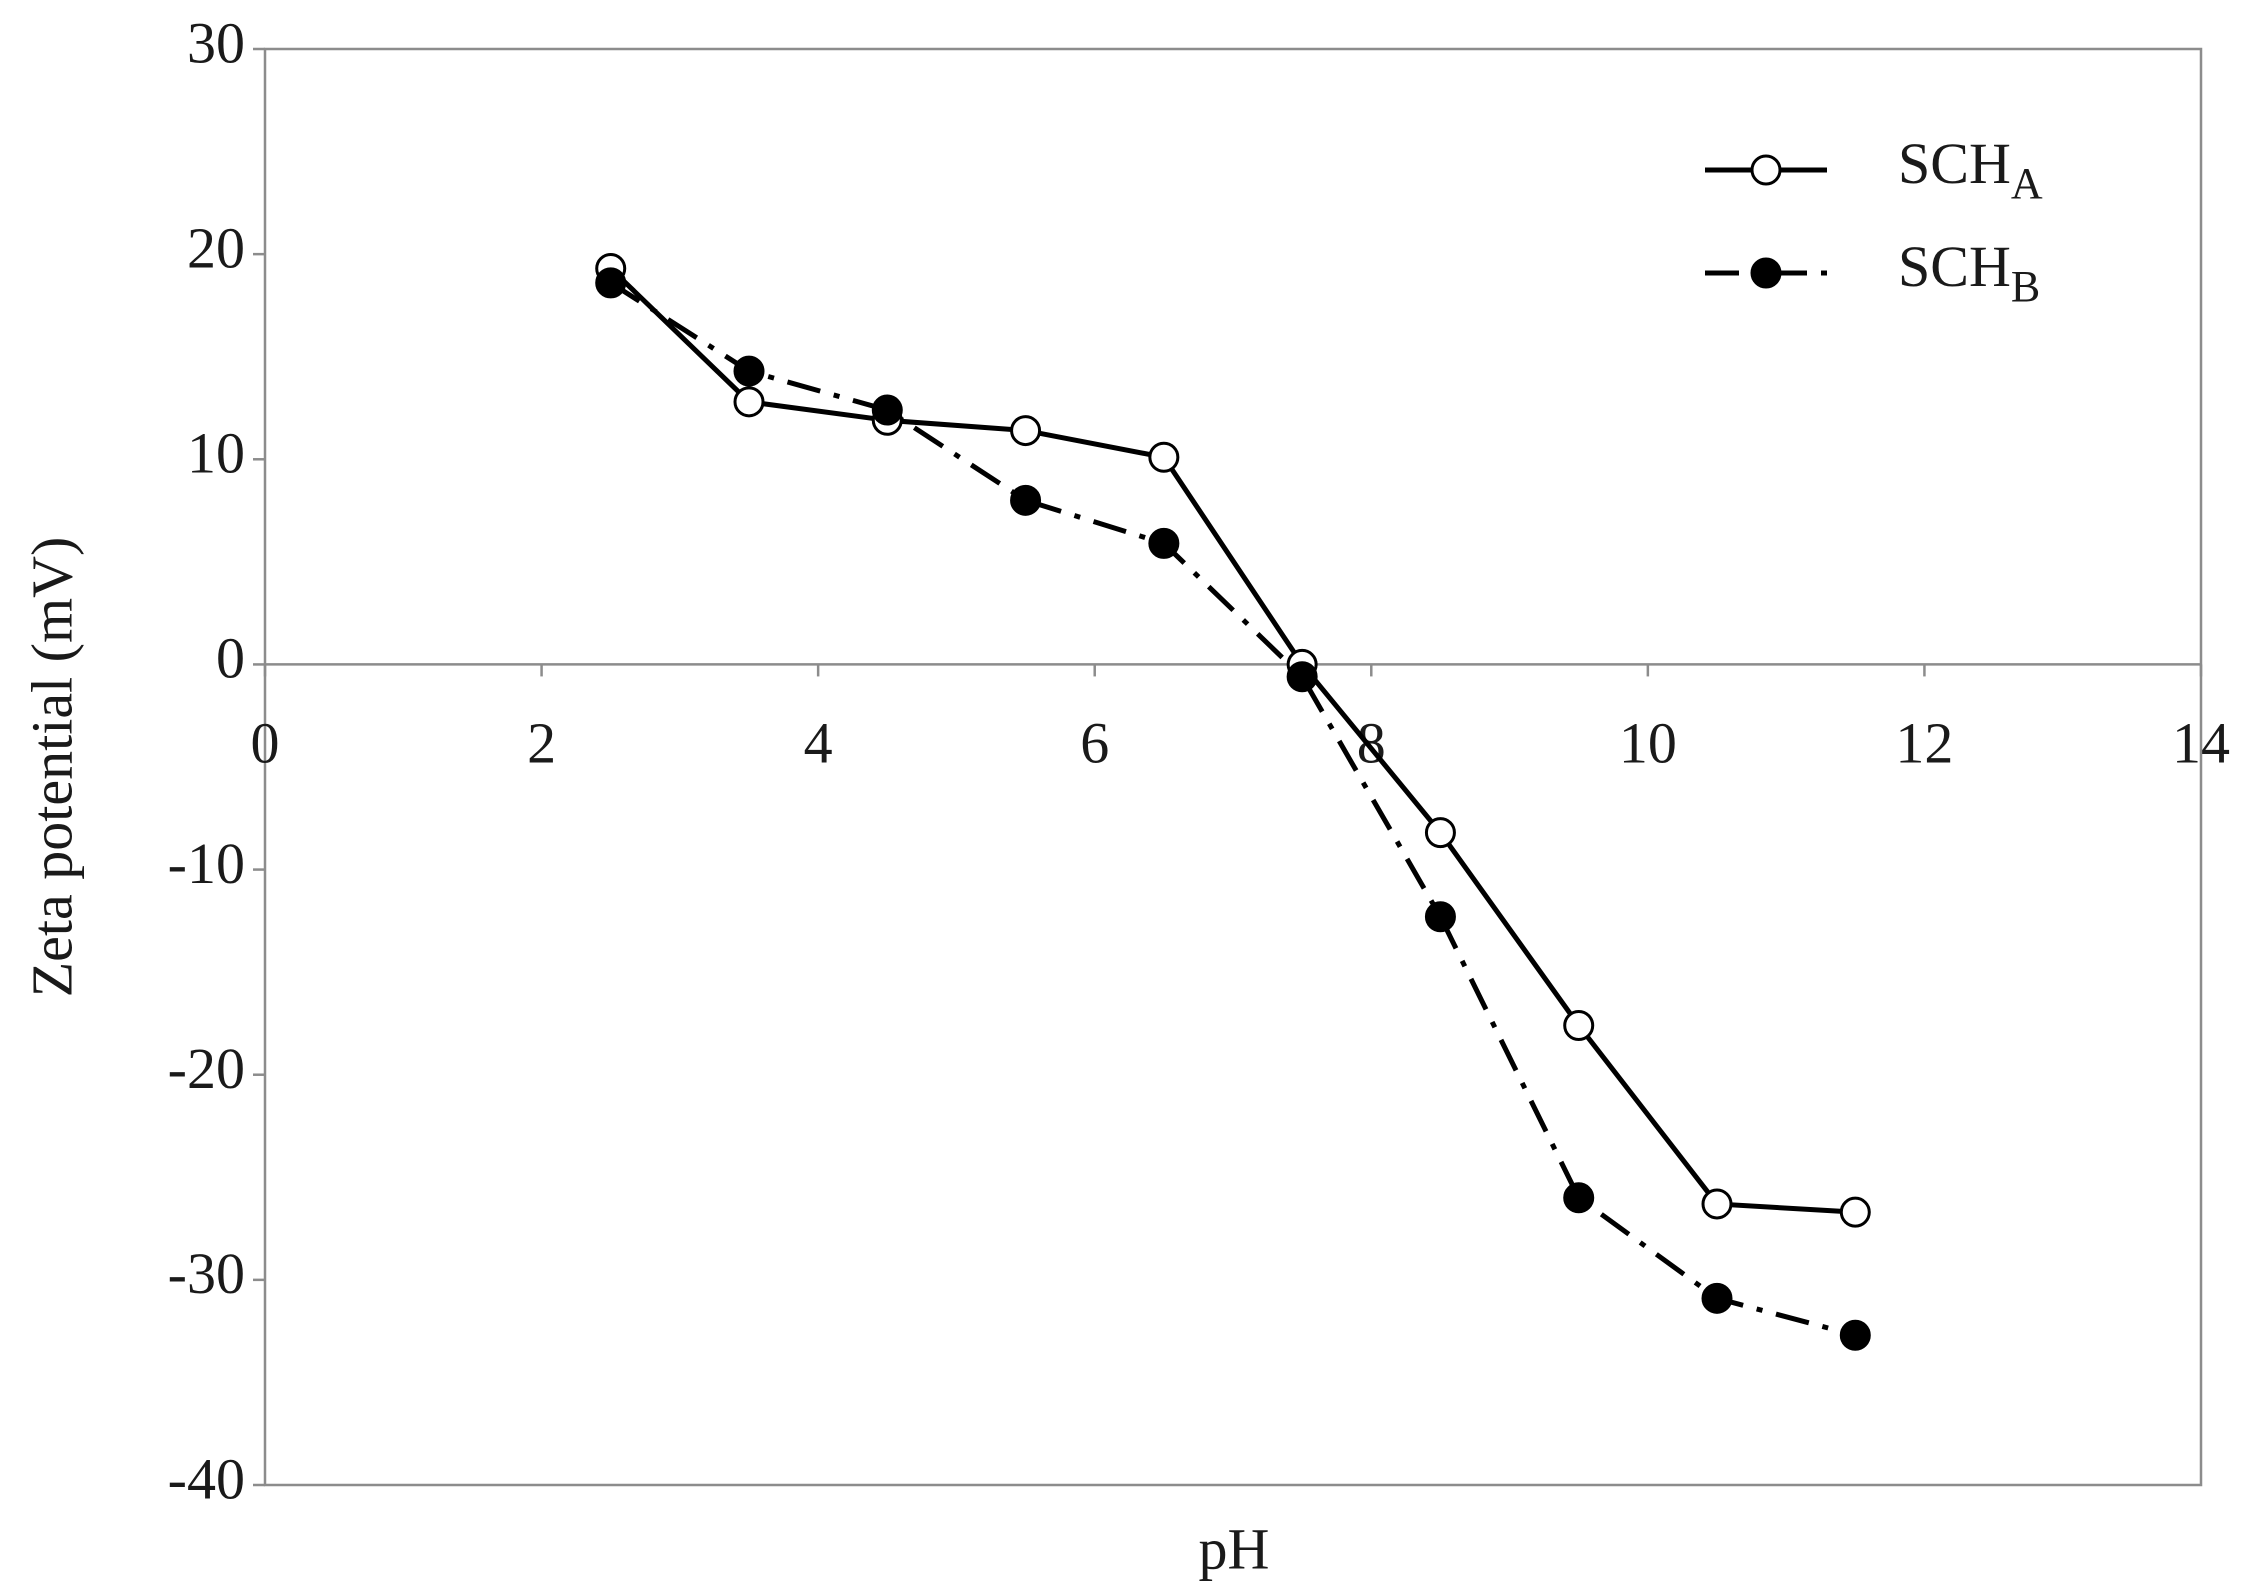 This screenshot has width=2256, height=1594. I want to click on legend-label: SCHB, so click(1969, 272).